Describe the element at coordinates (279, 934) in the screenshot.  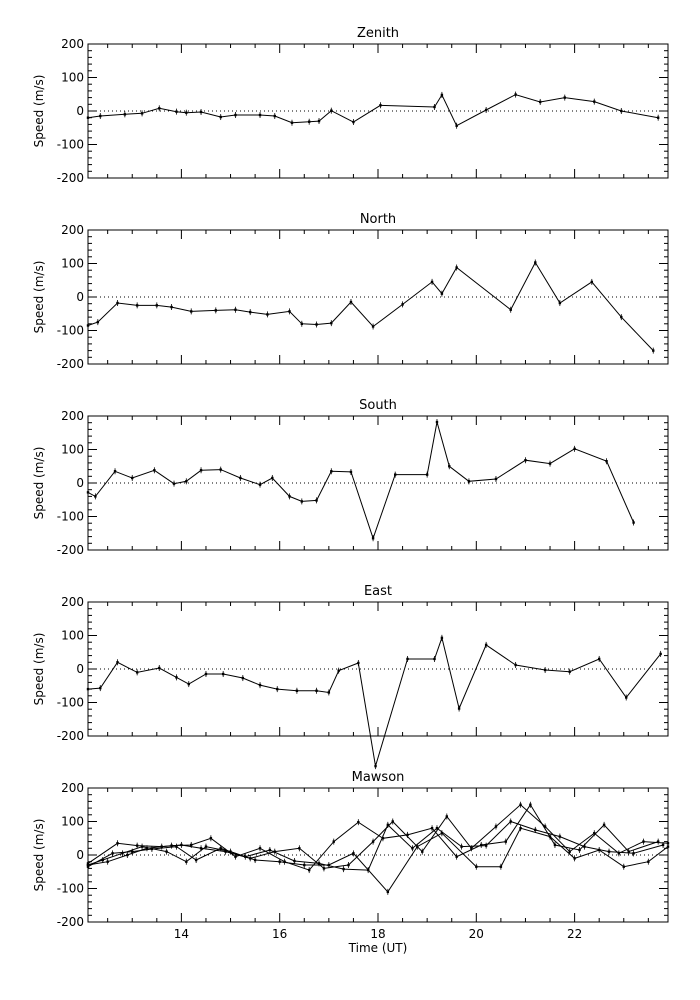
I see `x-tick-label: 16` at that location.